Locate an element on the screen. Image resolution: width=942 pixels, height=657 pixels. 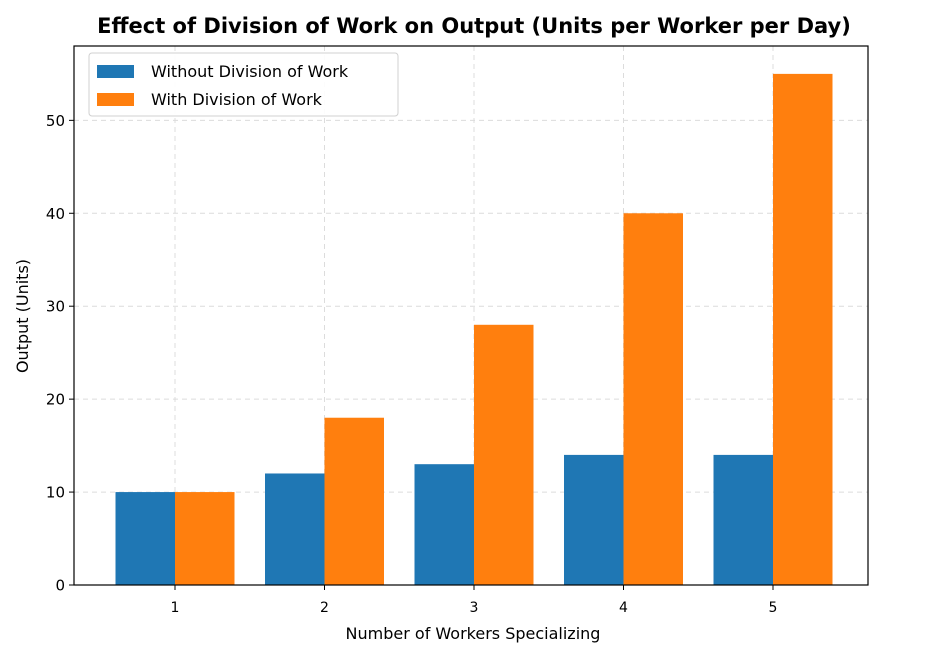
x-axis-label: Number of Workers Specializing is located at coordinates (473, 633).